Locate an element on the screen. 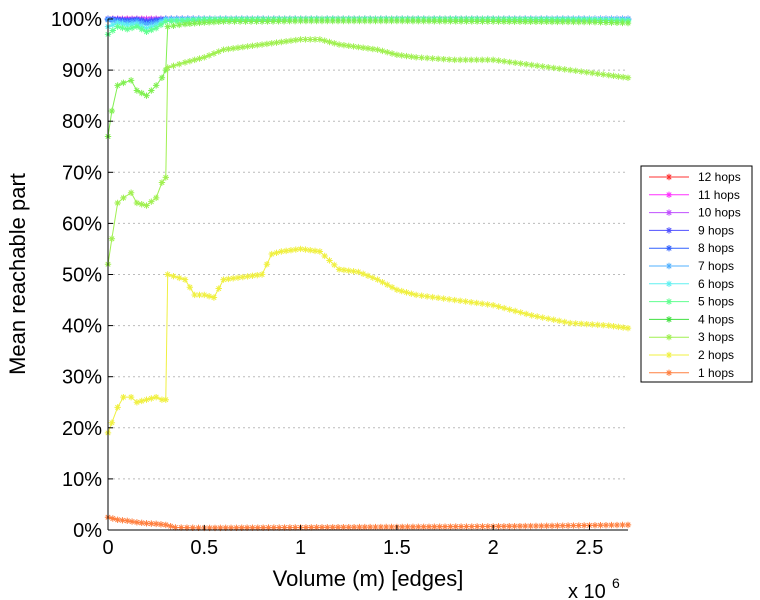  legend-label: 8 hops is located at coordinates (716, 248).